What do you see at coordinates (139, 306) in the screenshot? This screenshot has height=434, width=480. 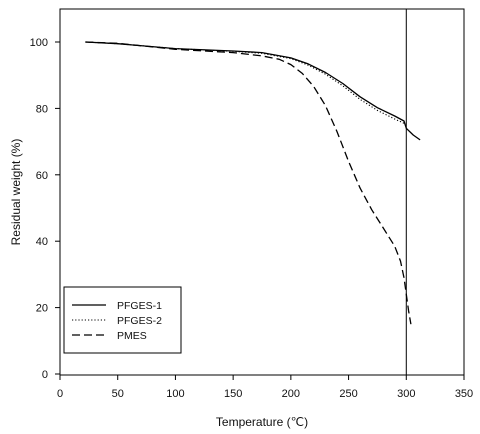 I see `legend-label: PFGES-1` at bounding box center [139, 306].